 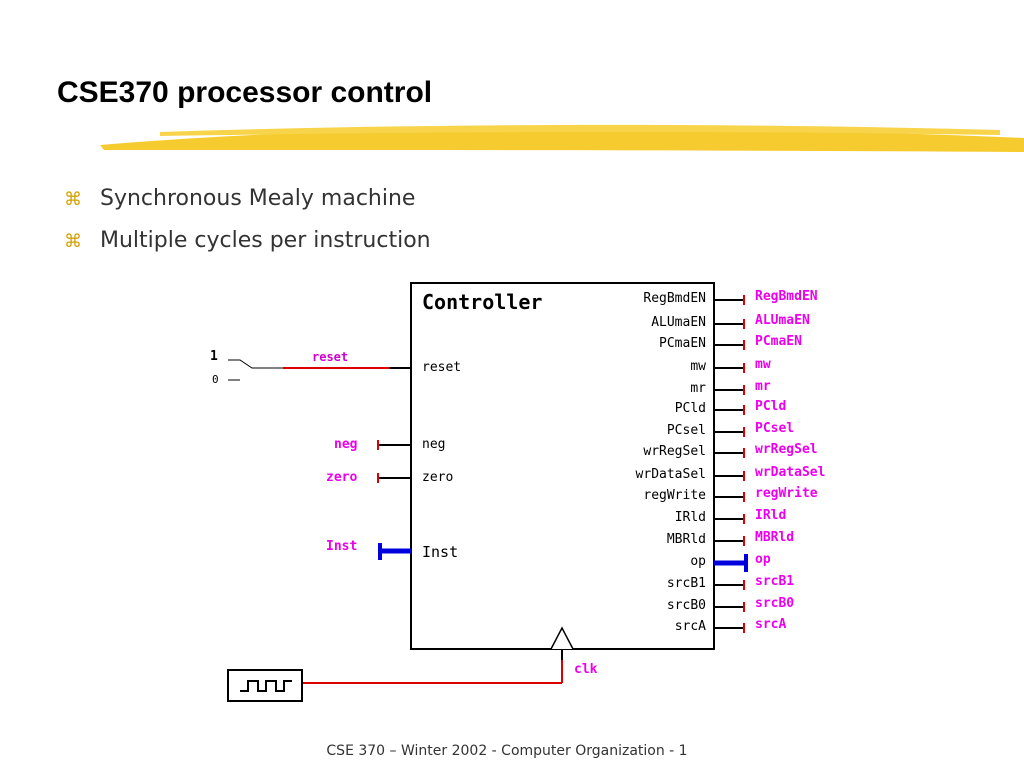 I want to click on output-signal-label: regWrite, so click(x=786, y=493).